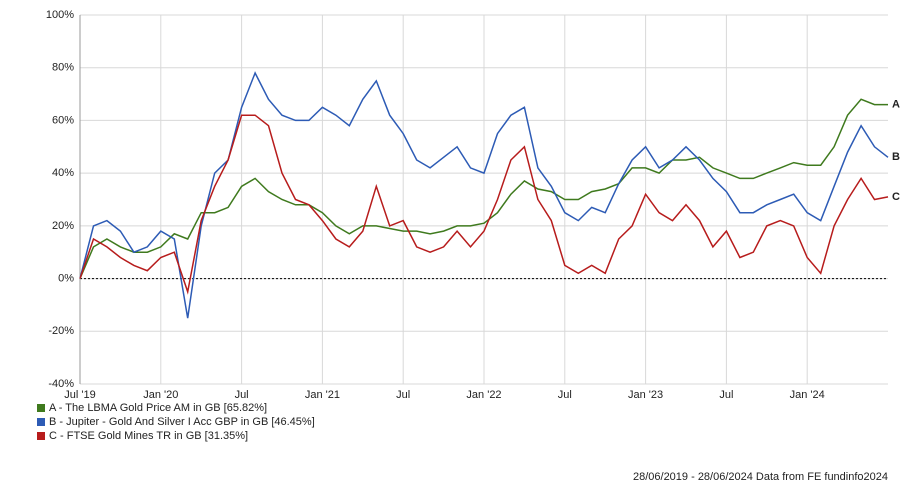 This screenshot has height=484, width=900. What do you see at coordinates (322, 395) in the screenshot?
I see `x-tick-label: Jan '21` at bounding box center [322, 395].